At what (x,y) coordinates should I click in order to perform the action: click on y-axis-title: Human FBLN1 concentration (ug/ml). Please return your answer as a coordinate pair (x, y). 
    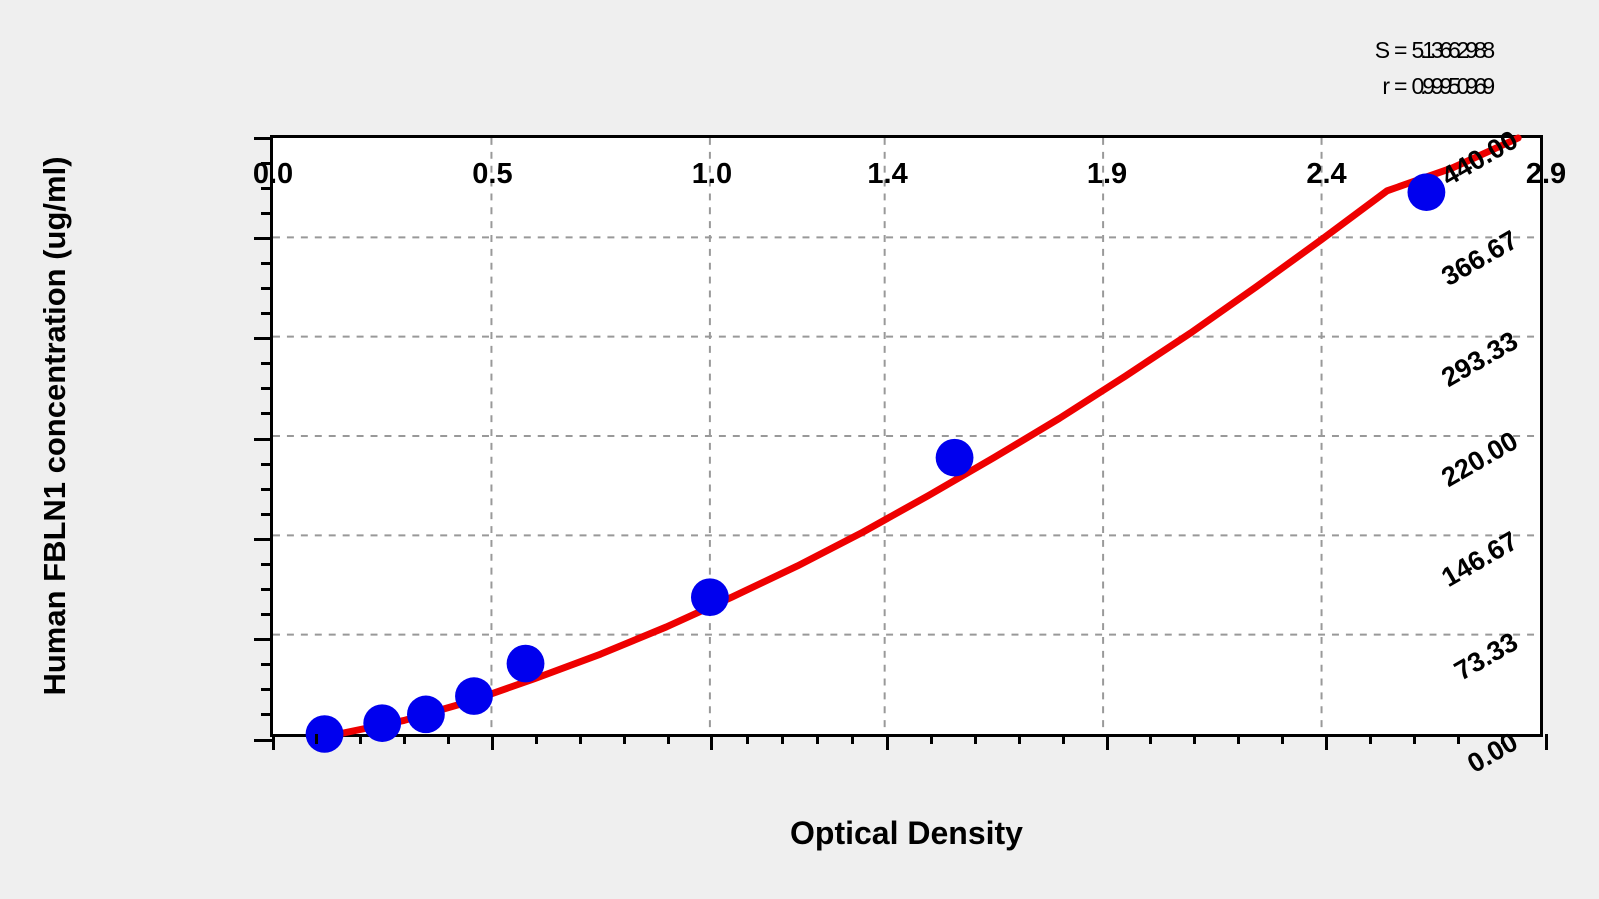
    Looking at the image, I should click on (54, 426).